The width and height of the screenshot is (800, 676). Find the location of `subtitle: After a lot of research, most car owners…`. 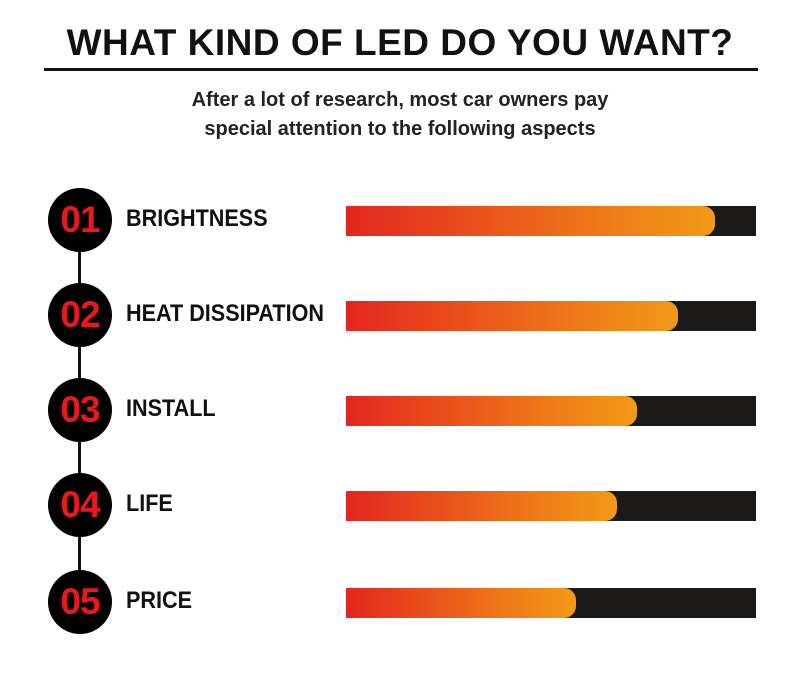

subtitle: After a lot of research, most car owners… is located at coordinates (400, 115).